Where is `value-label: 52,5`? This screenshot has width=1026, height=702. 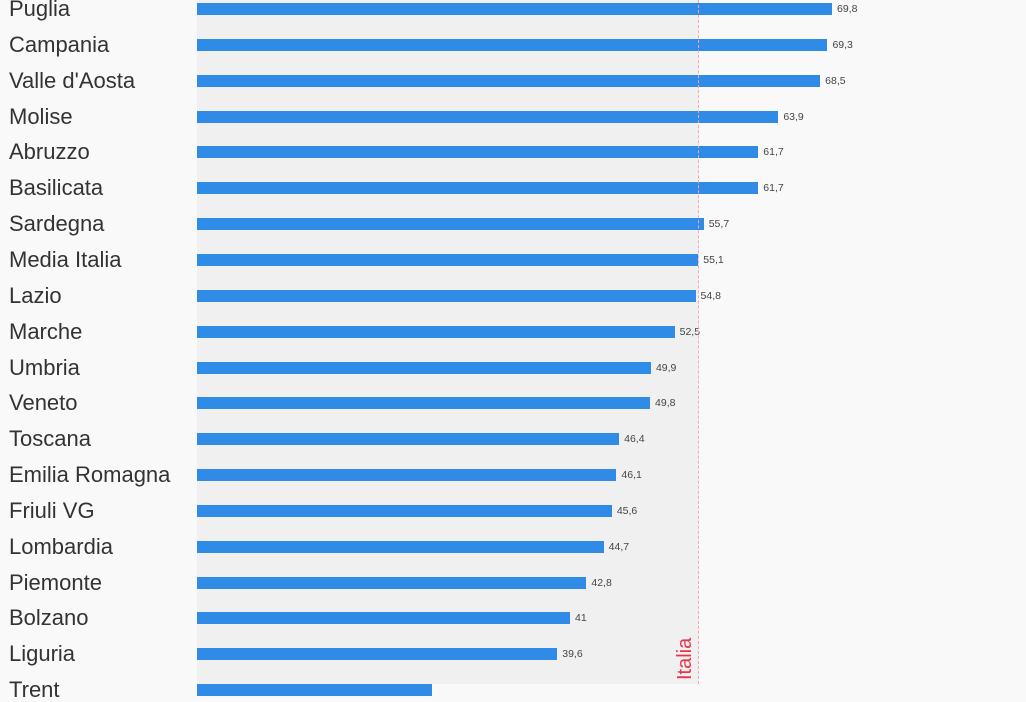 value-label: 52,5 is located at coordinates (690, 331).